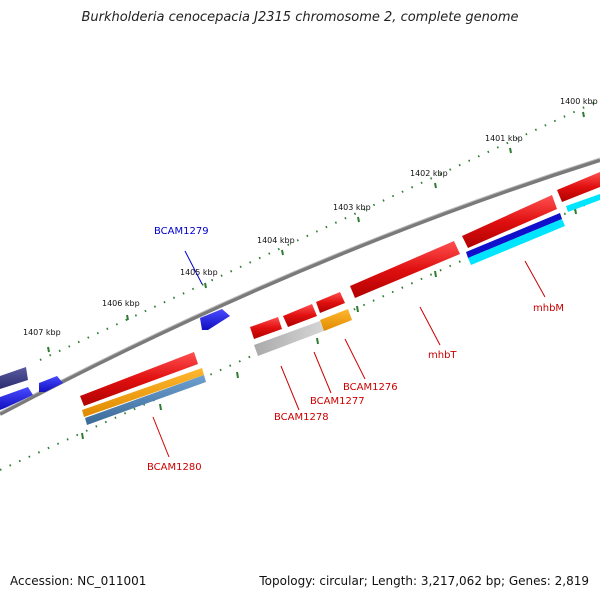 This screenshot has height=600, width=600. What do you see at coordinates (301, 417) in the screenshot?
I see `label-bcam1278: BCAM1278` at bounding box center [301, 417].